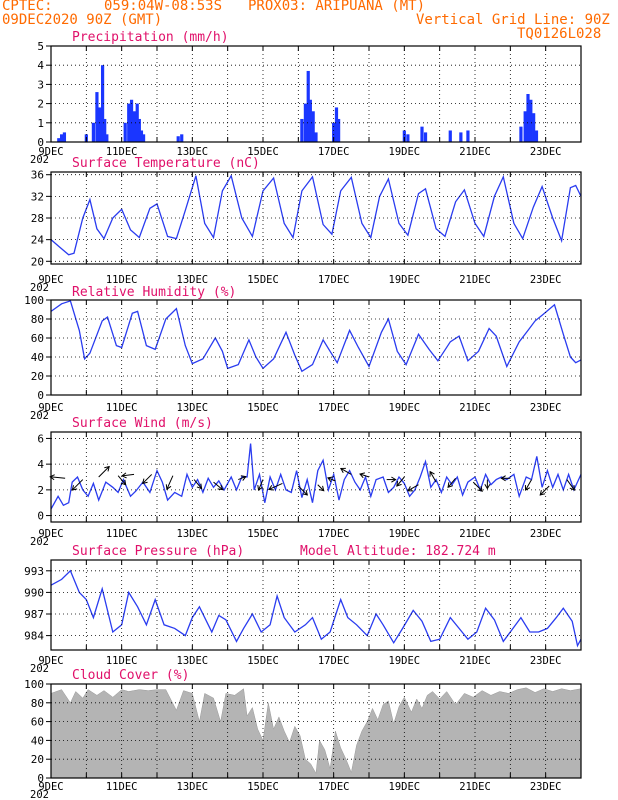  Describe the element at coordinates (34, 571) in the screenshot. I see `y-tick-label: 993` at that location.